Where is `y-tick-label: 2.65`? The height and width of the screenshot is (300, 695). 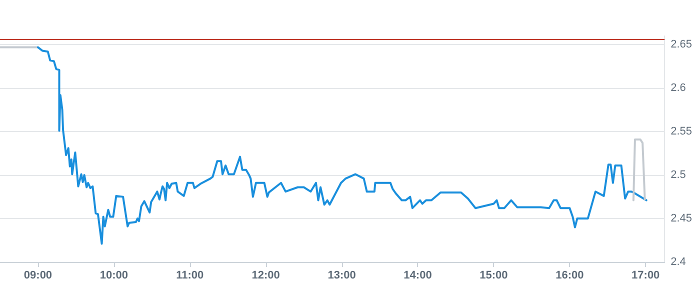 y-tick-label: 2.65 is located at coordinates (681, 44).